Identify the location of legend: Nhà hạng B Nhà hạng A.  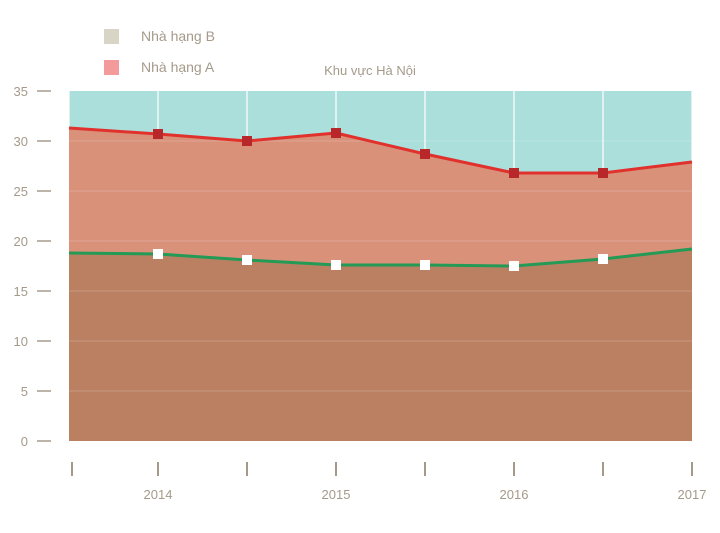
(159, 51).